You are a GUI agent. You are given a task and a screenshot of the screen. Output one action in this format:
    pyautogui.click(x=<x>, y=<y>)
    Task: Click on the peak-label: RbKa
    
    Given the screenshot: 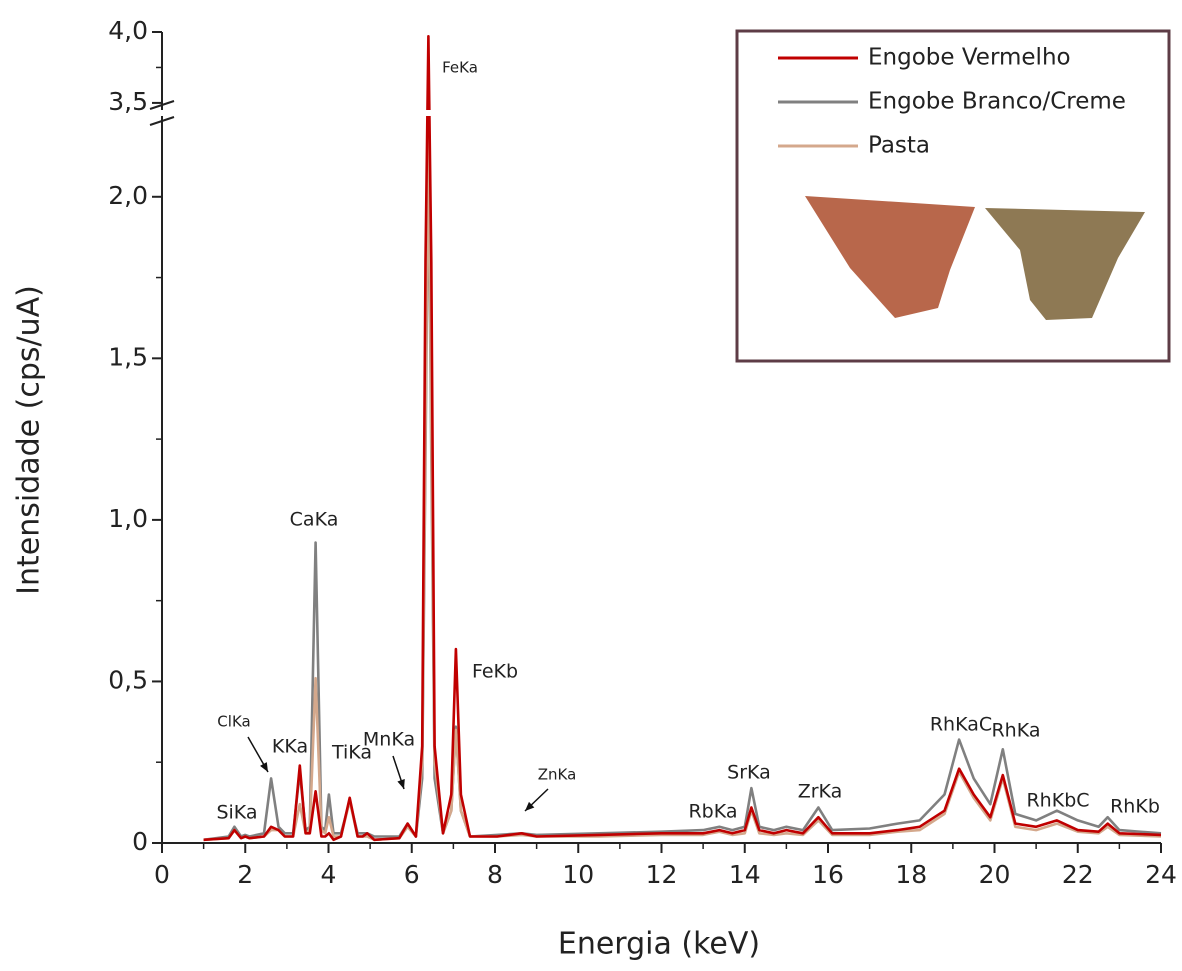 What is the action you would take?
    pyautogui.click(x=712, y=812)
    